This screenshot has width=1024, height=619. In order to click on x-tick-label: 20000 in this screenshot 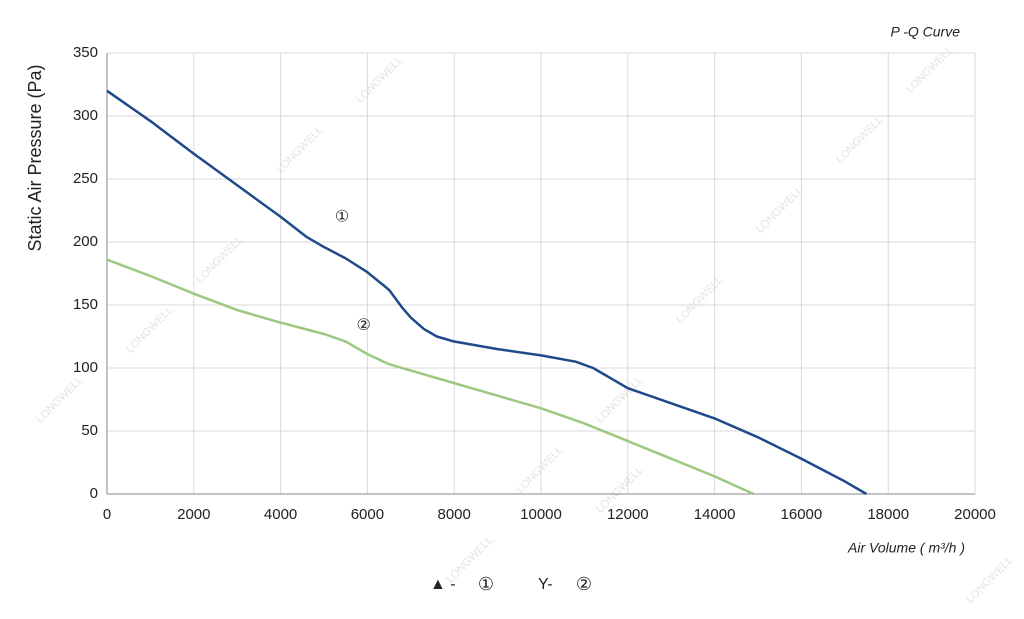, I will do `click(975, 514)`.